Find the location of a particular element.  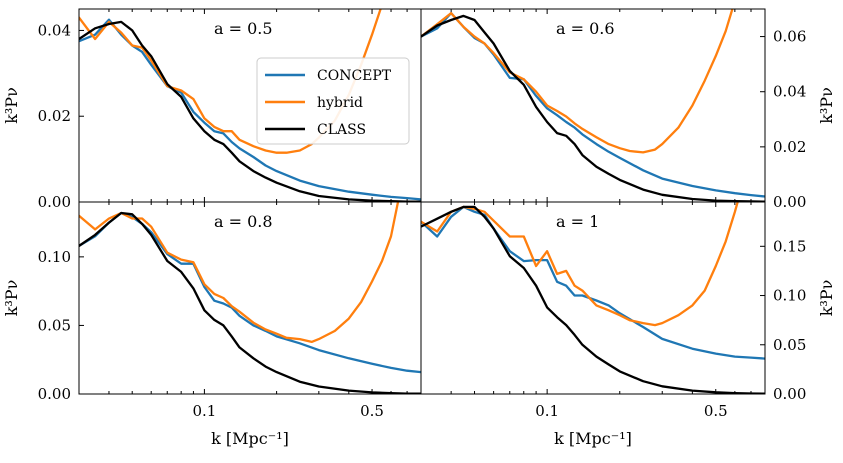

y-tick-label: 0.06 is located at coordinates (789, 37).